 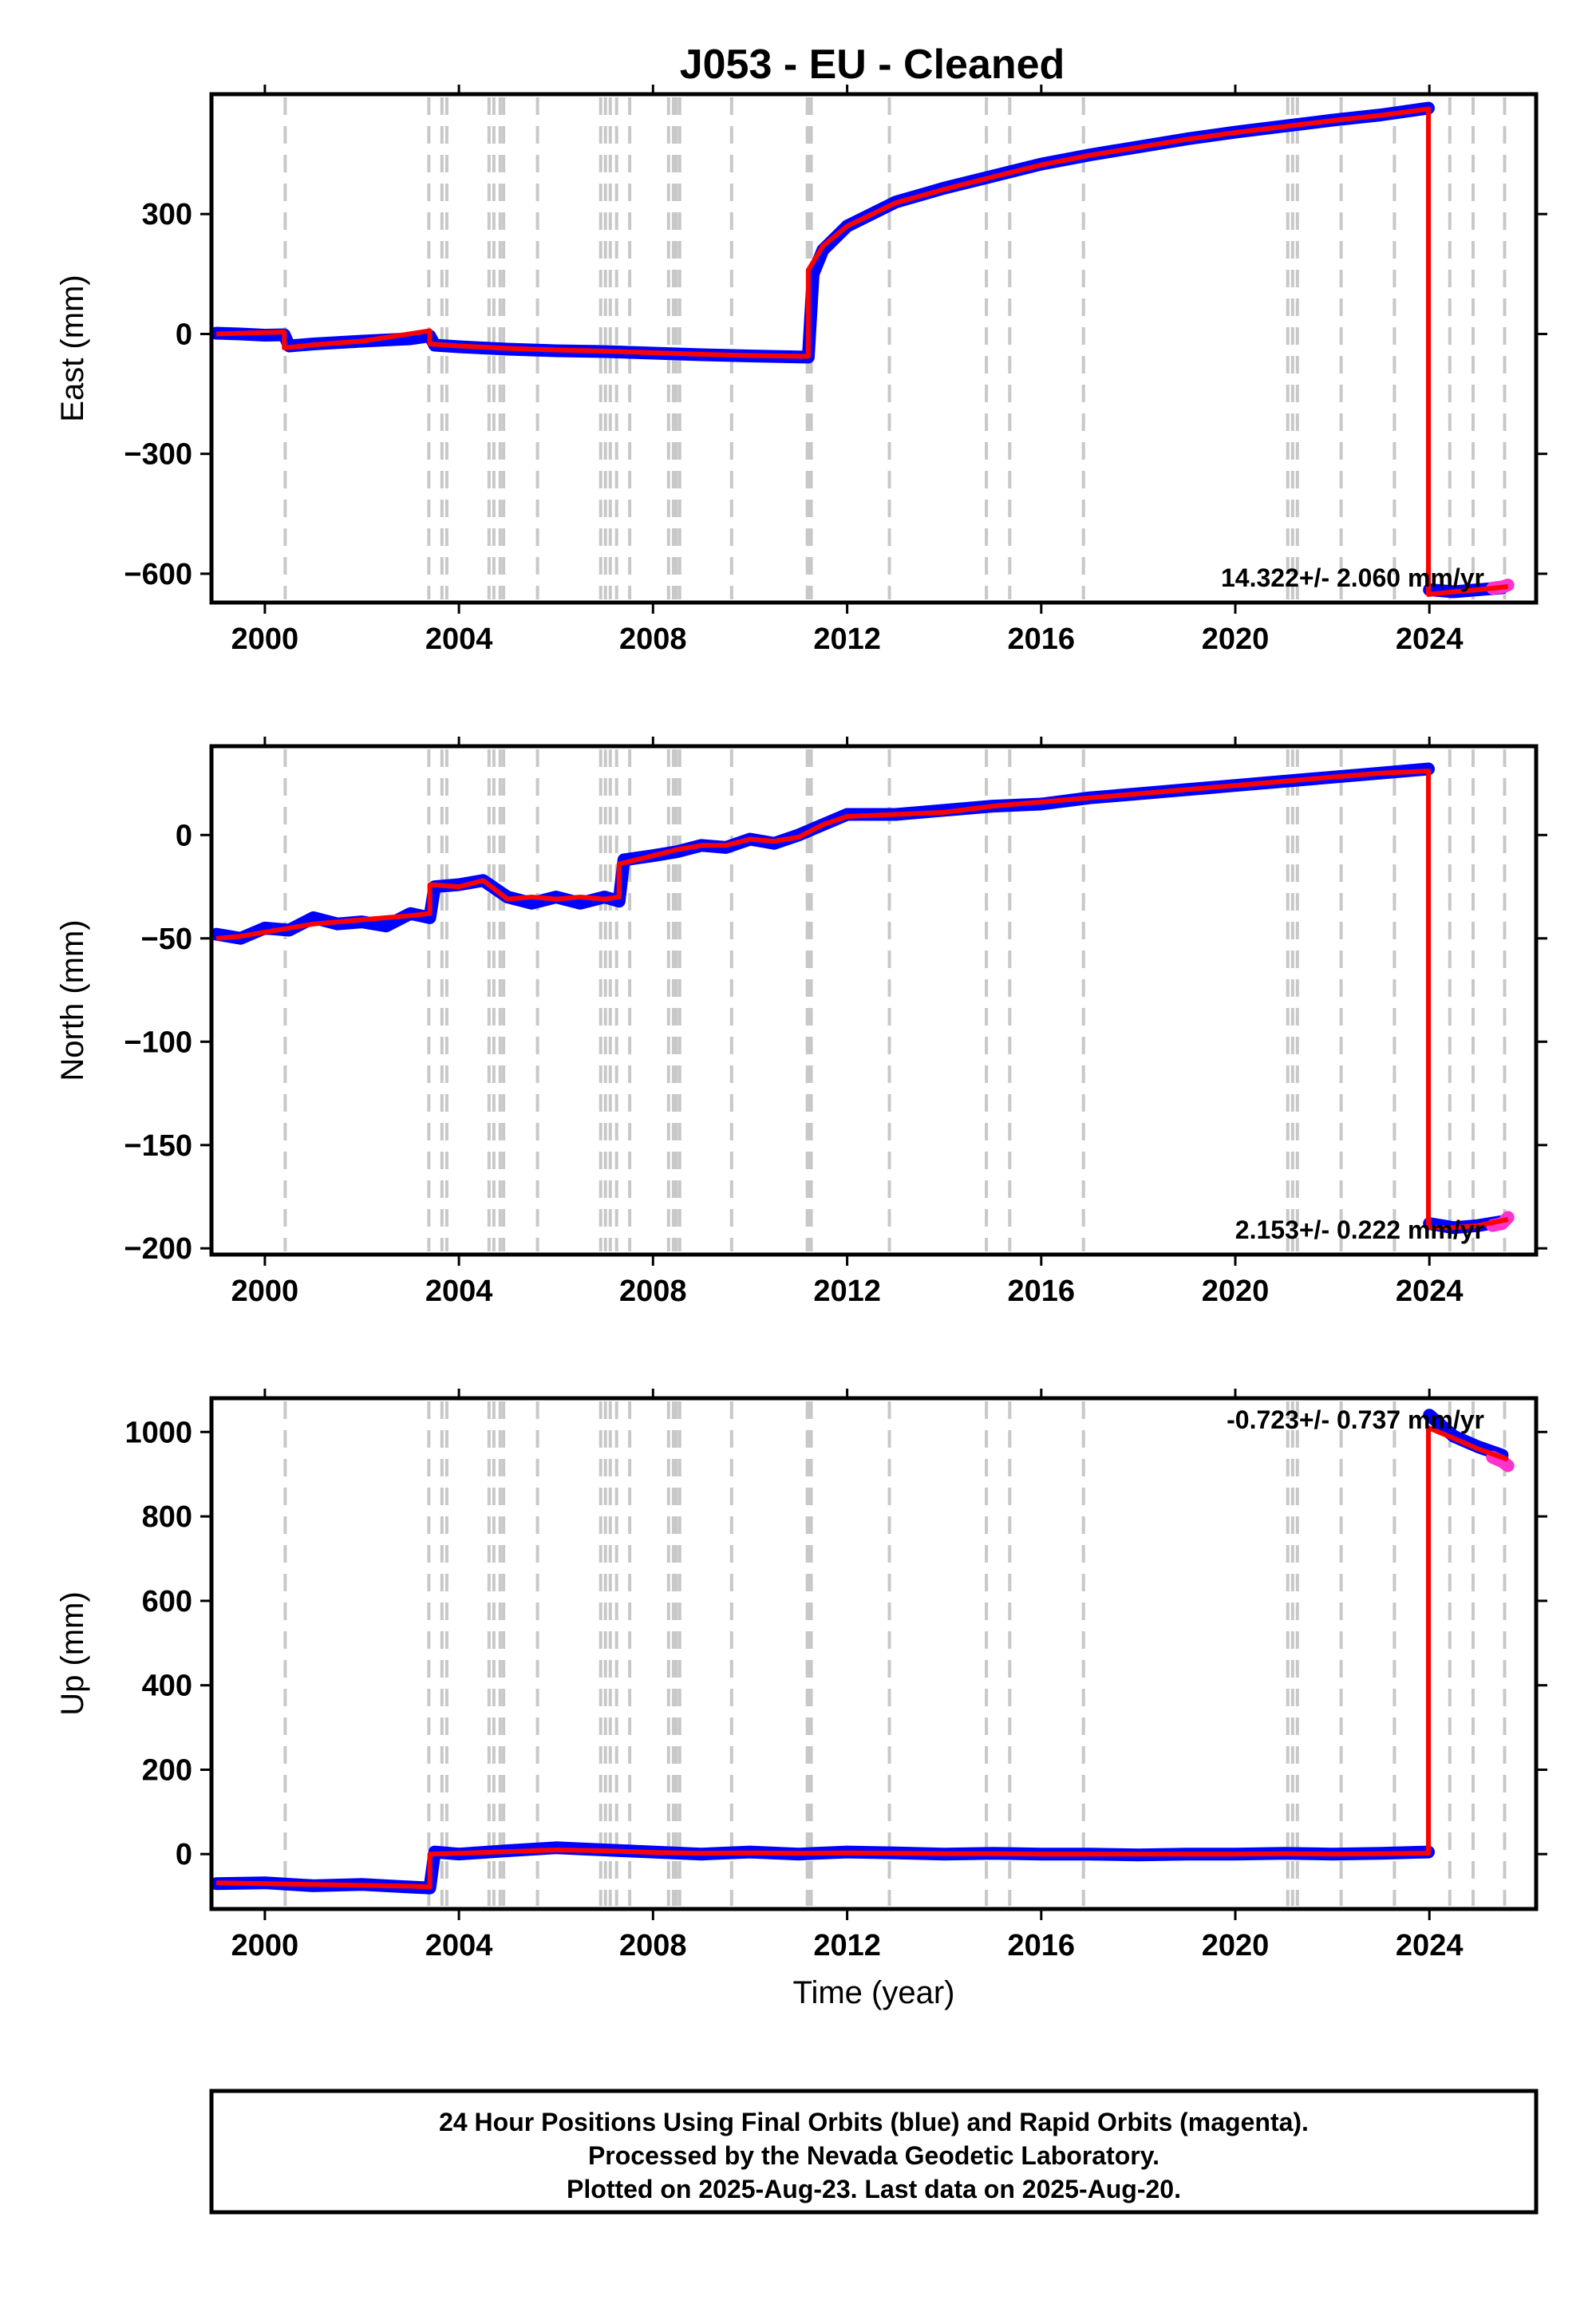 I want to click on up-y-tick-label: 200, so click(x=167, y=1771).